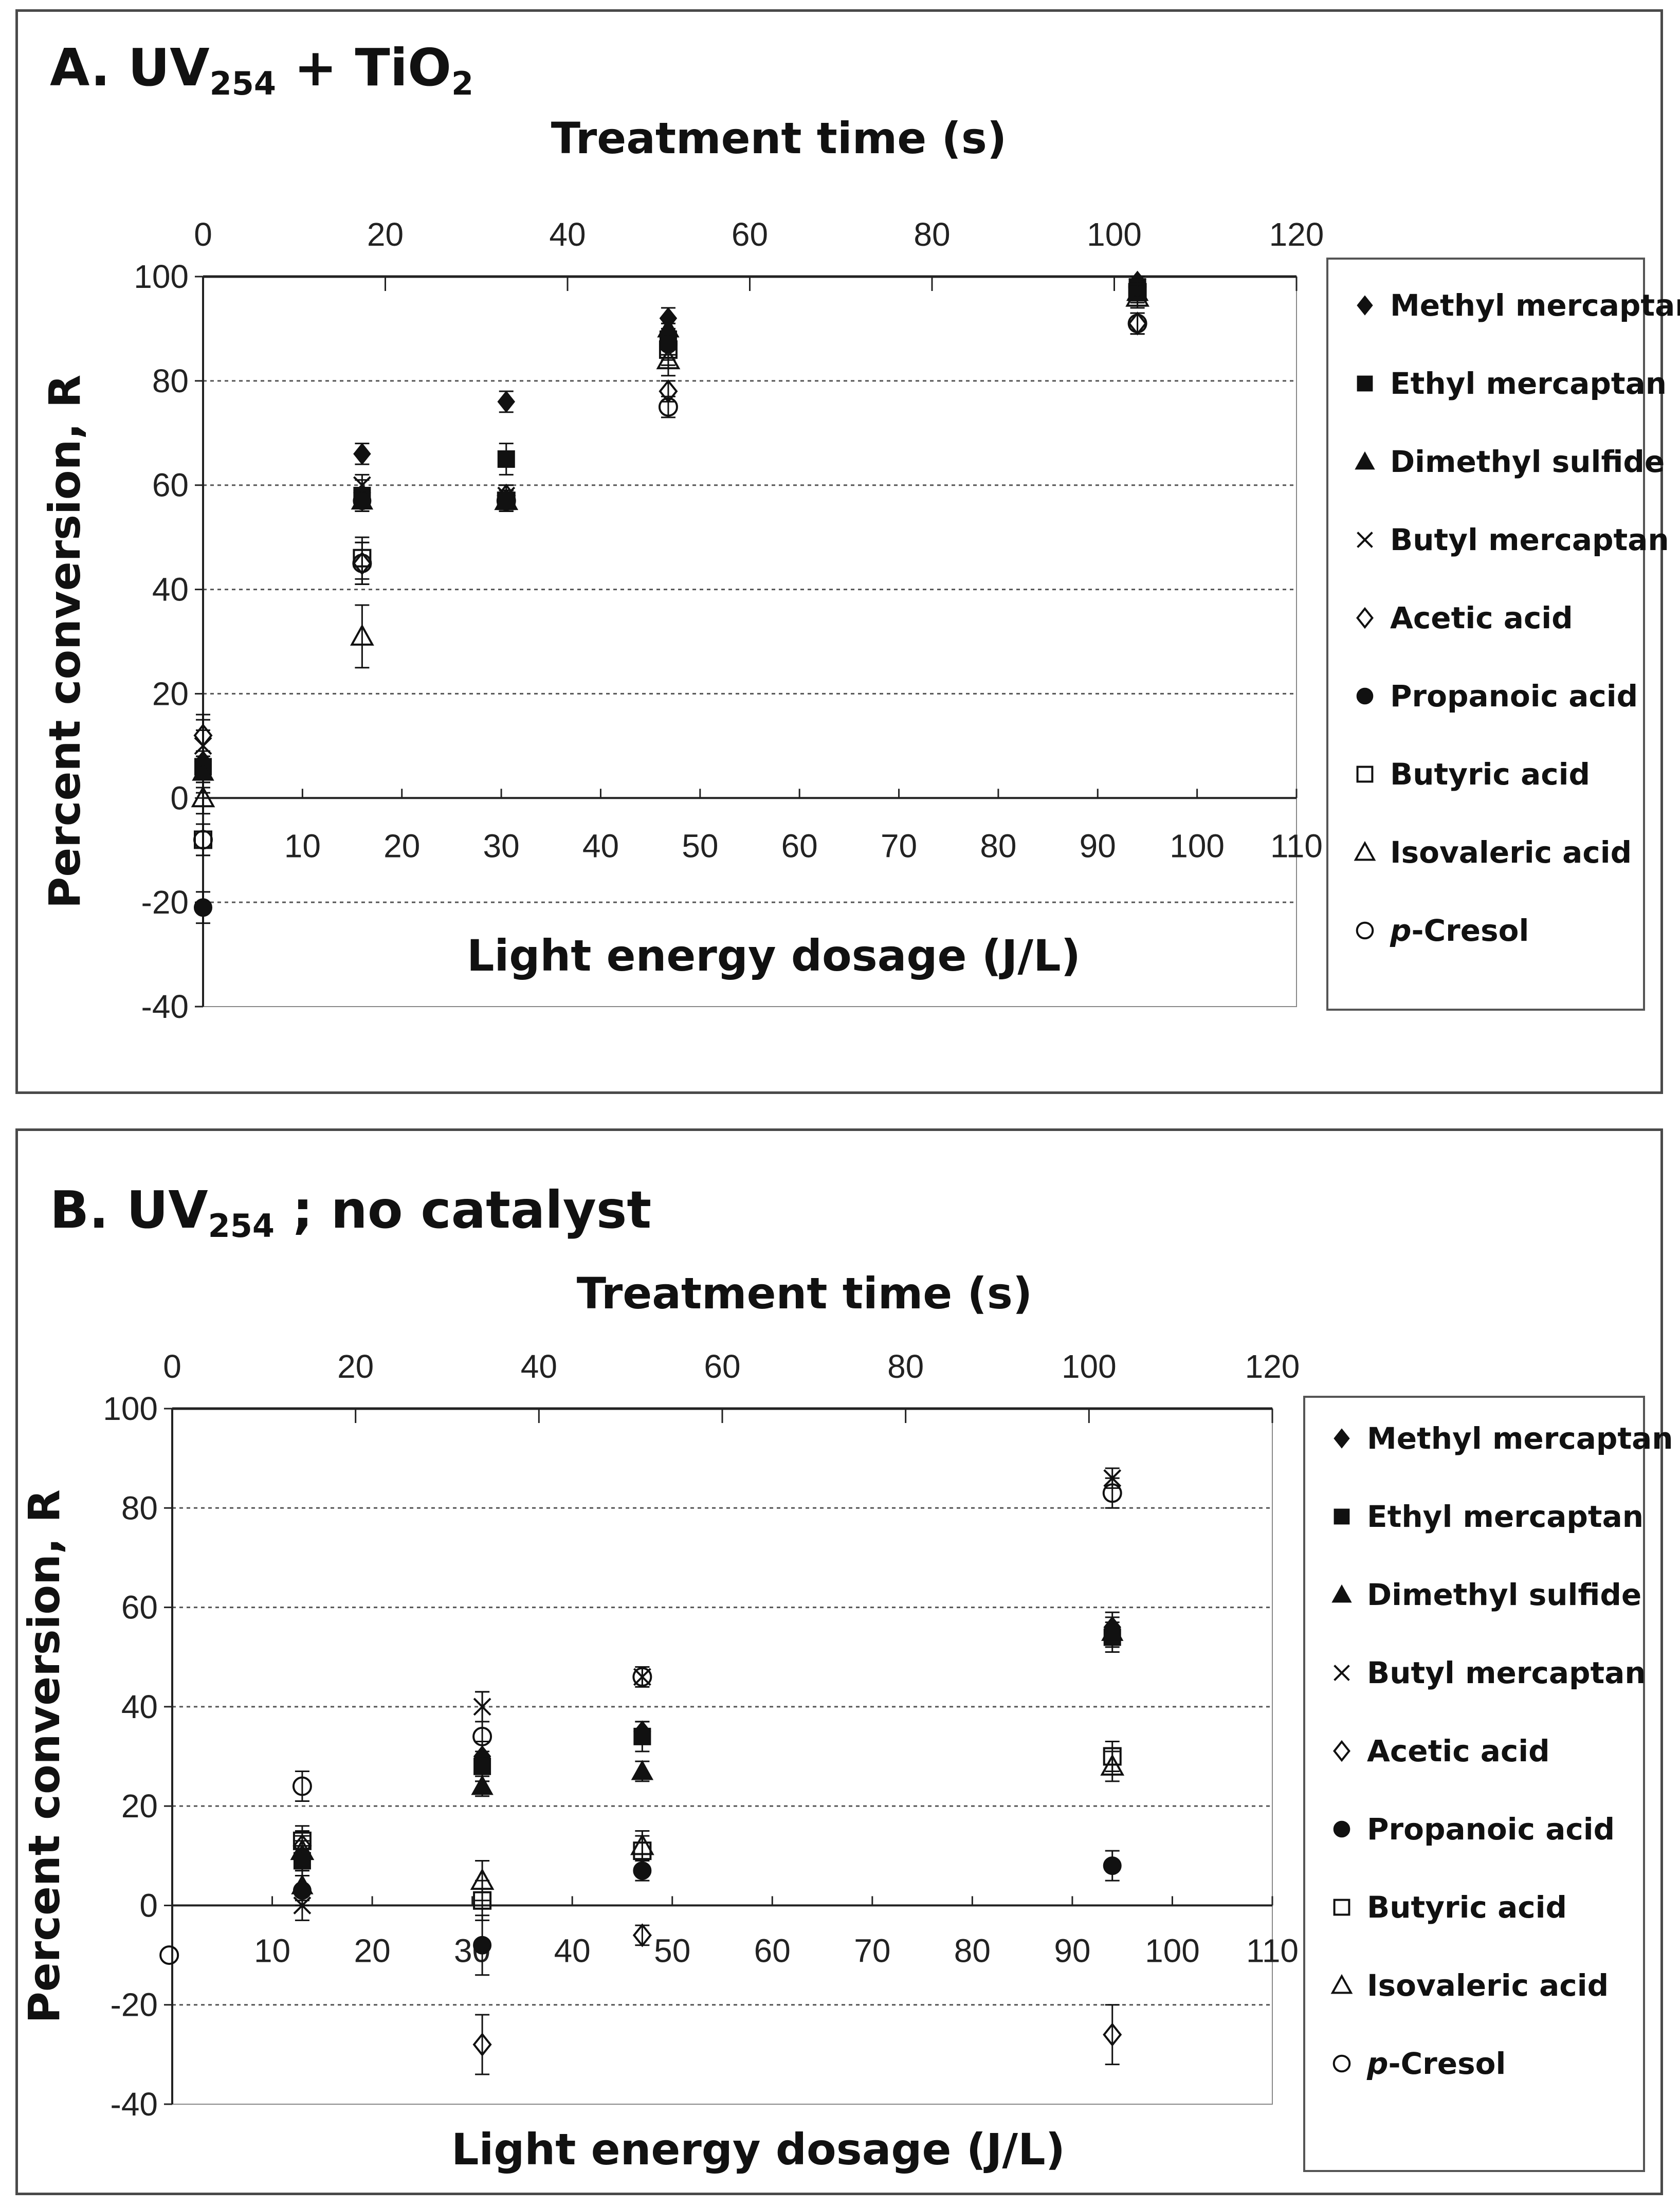 Image resolution: width=1680 pixels, height=2207 pixels. Describe the element at coordinates (1365, 460) in the screenshot. I see `legend-marker-dimethyl-sulfide` at that location.